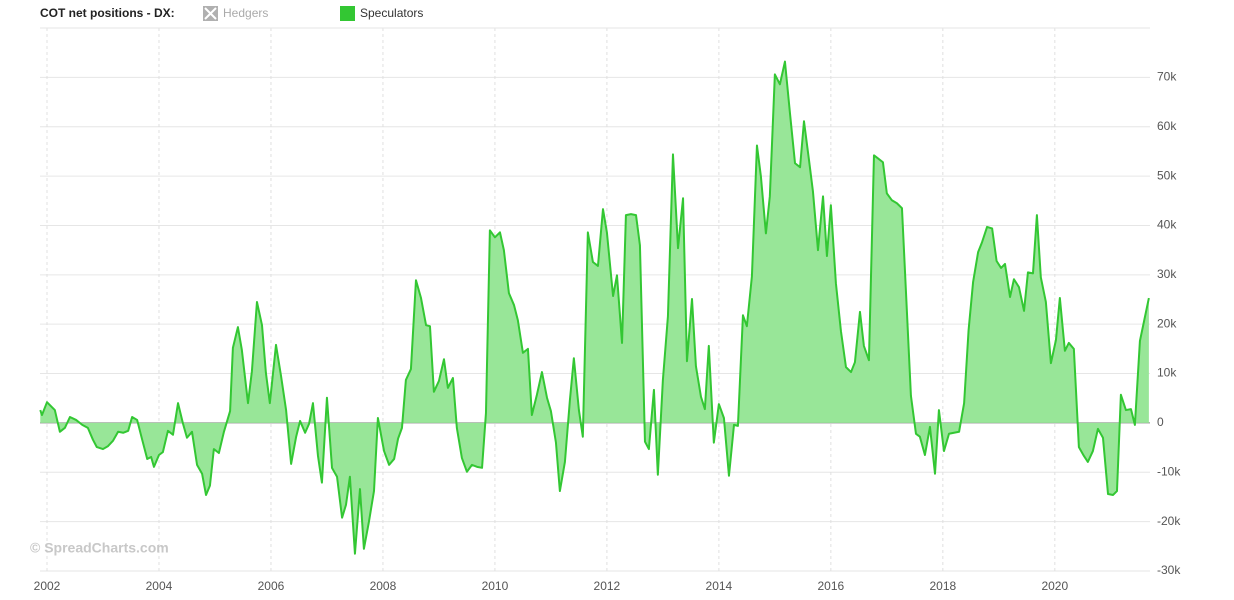 The image size is (1234, 600). I want to click on x-tick-label: 2004, so click(159, 586).